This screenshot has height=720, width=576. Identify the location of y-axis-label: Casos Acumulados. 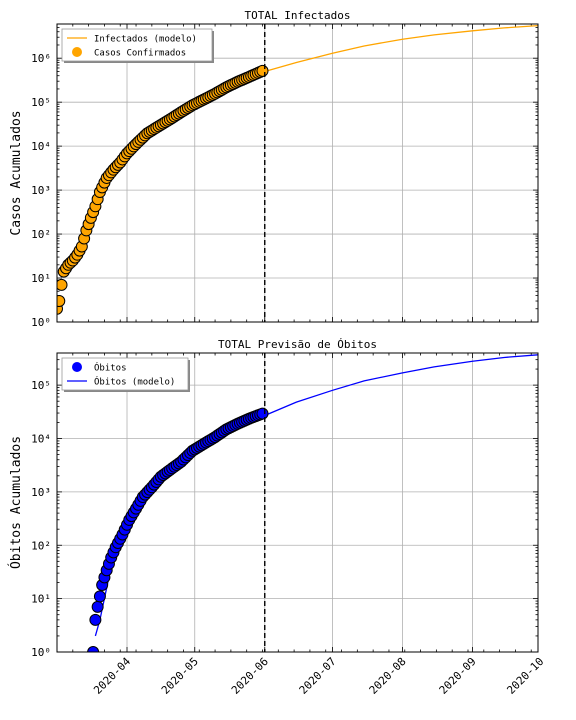
(16, 172).